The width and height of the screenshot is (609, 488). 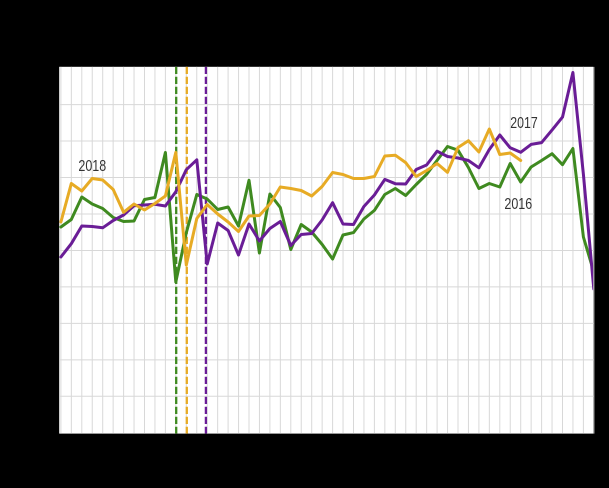 What do you see at coordinates (518, 204) in the screenshot?
I see `svg-text: 2016` at bounding box center [518, 204].